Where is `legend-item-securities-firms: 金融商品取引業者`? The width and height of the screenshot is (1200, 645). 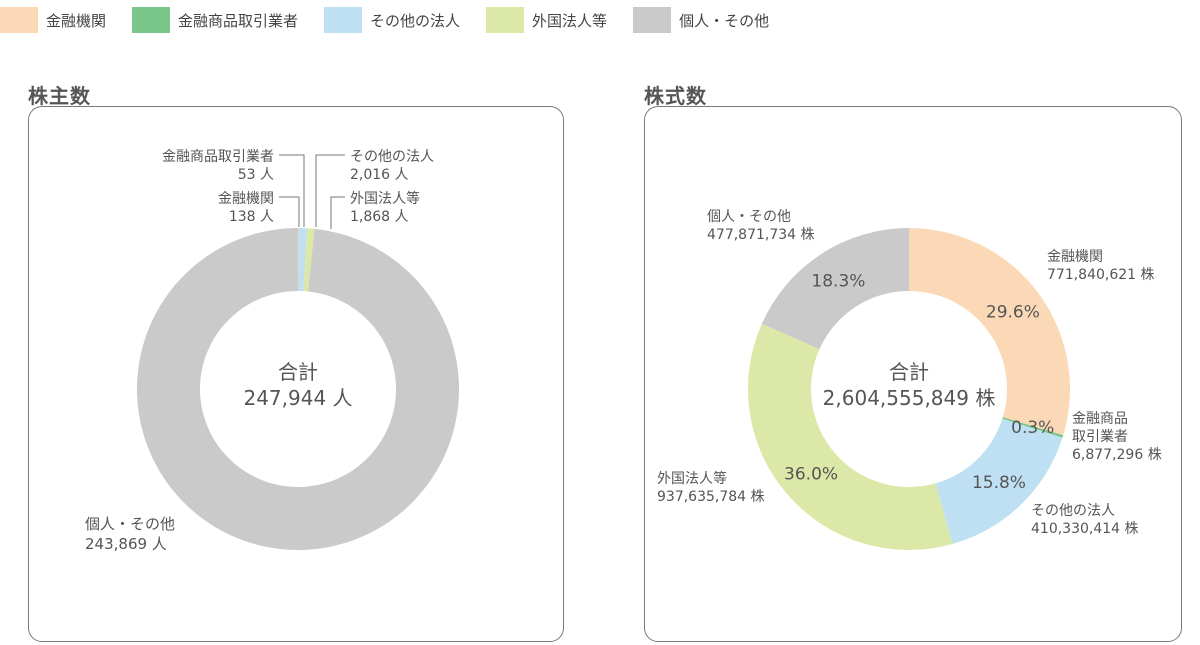
legend-item-securities-firms: 金融商品取引業者 is located at coordinates (215, 20).